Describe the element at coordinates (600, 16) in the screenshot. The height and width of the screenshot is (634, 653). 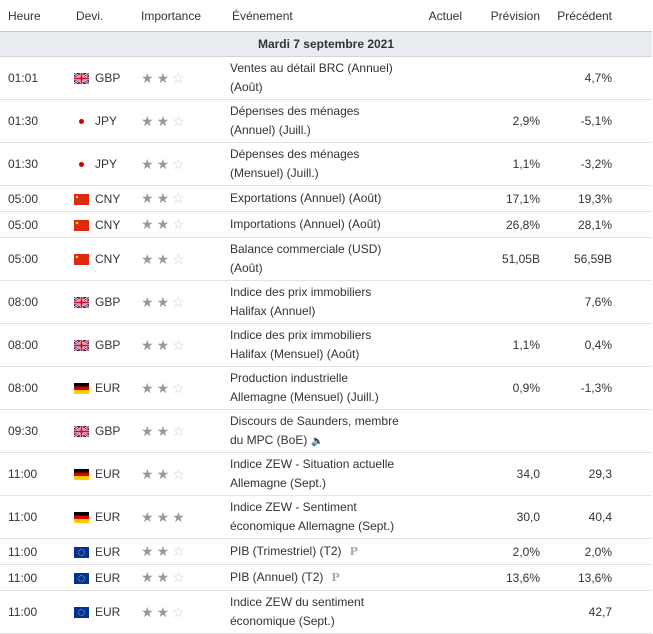
I see `col-header-previous: Précédent` at that location.